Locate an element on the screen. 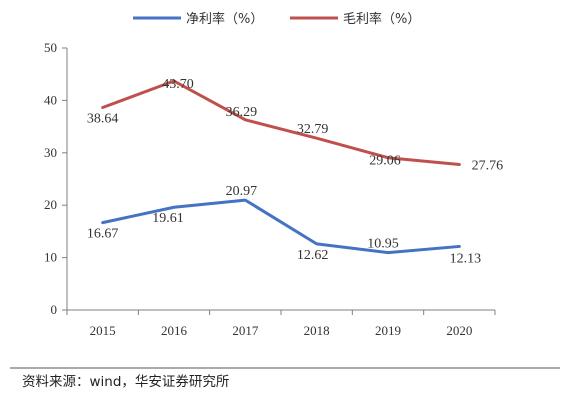 The height and width of the screenshot is (413, 587). y-tick-label: 40 is located at coordinates (50, 99).